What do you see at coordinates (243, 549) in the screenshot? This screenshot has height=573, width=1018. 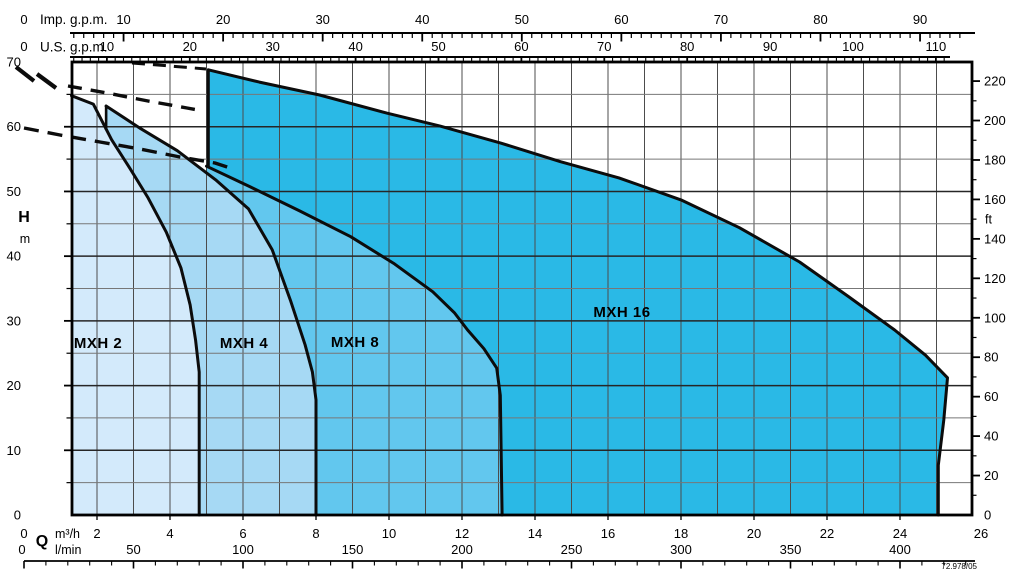 I see `flow-lmin-tick-label: 100` at bounding box center [243, 549].